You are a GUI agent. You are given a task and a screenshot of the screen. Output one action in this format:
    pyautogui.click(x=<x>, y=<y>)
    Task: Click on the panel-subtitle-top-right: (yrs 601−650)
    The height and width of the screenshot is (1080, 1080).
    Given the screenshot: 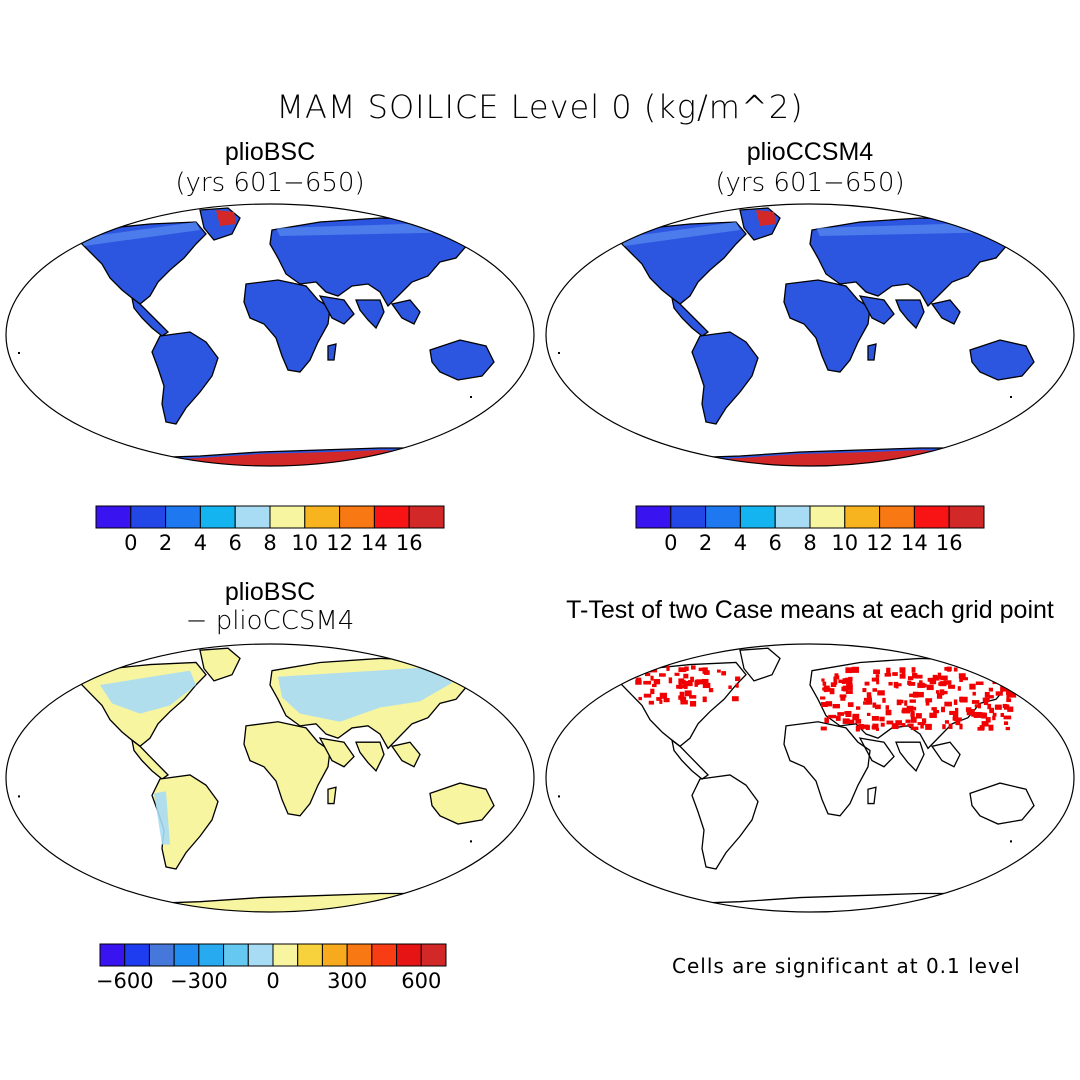 What is the action you would take?
    pyautogui.click(x=810, y=183)
    